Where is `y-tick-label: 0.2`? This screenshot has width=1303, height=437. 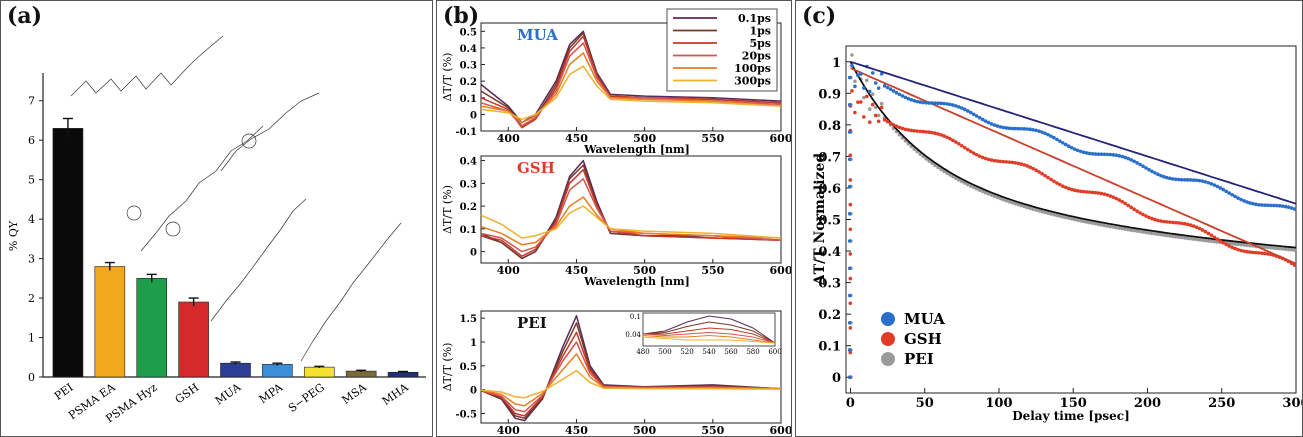 y-tick-label: 0.2 is located at coordinates (468, 82).